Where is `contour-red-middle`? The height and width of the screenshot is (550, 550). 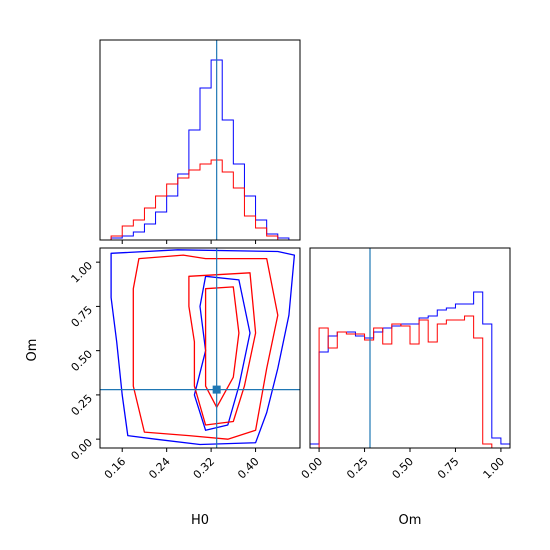
contour-red-middle is located at coordinates (222, 349).